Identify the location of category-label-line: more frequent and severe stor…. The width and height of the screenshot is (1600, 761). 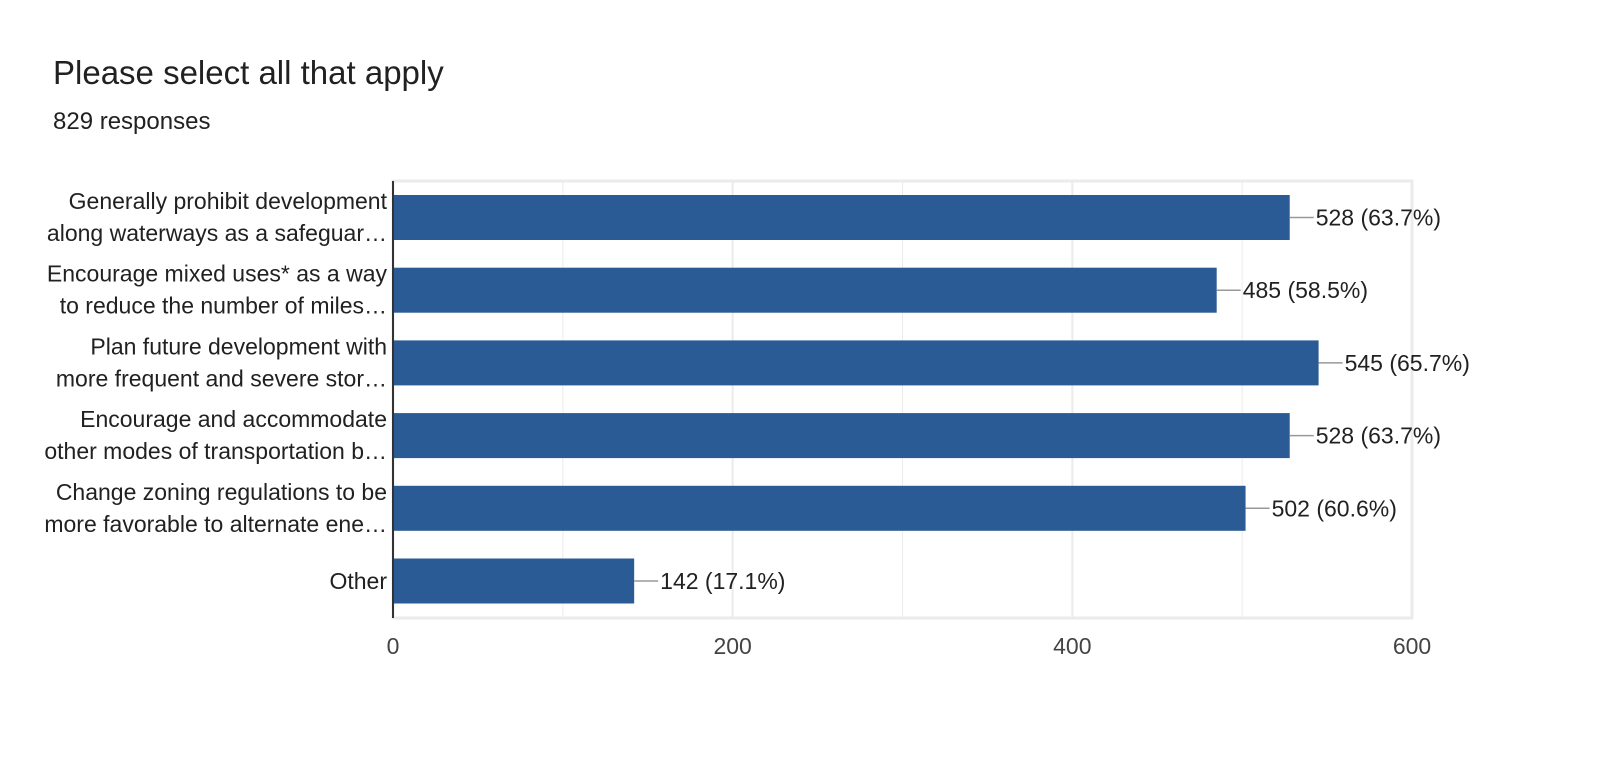
(221, 378).